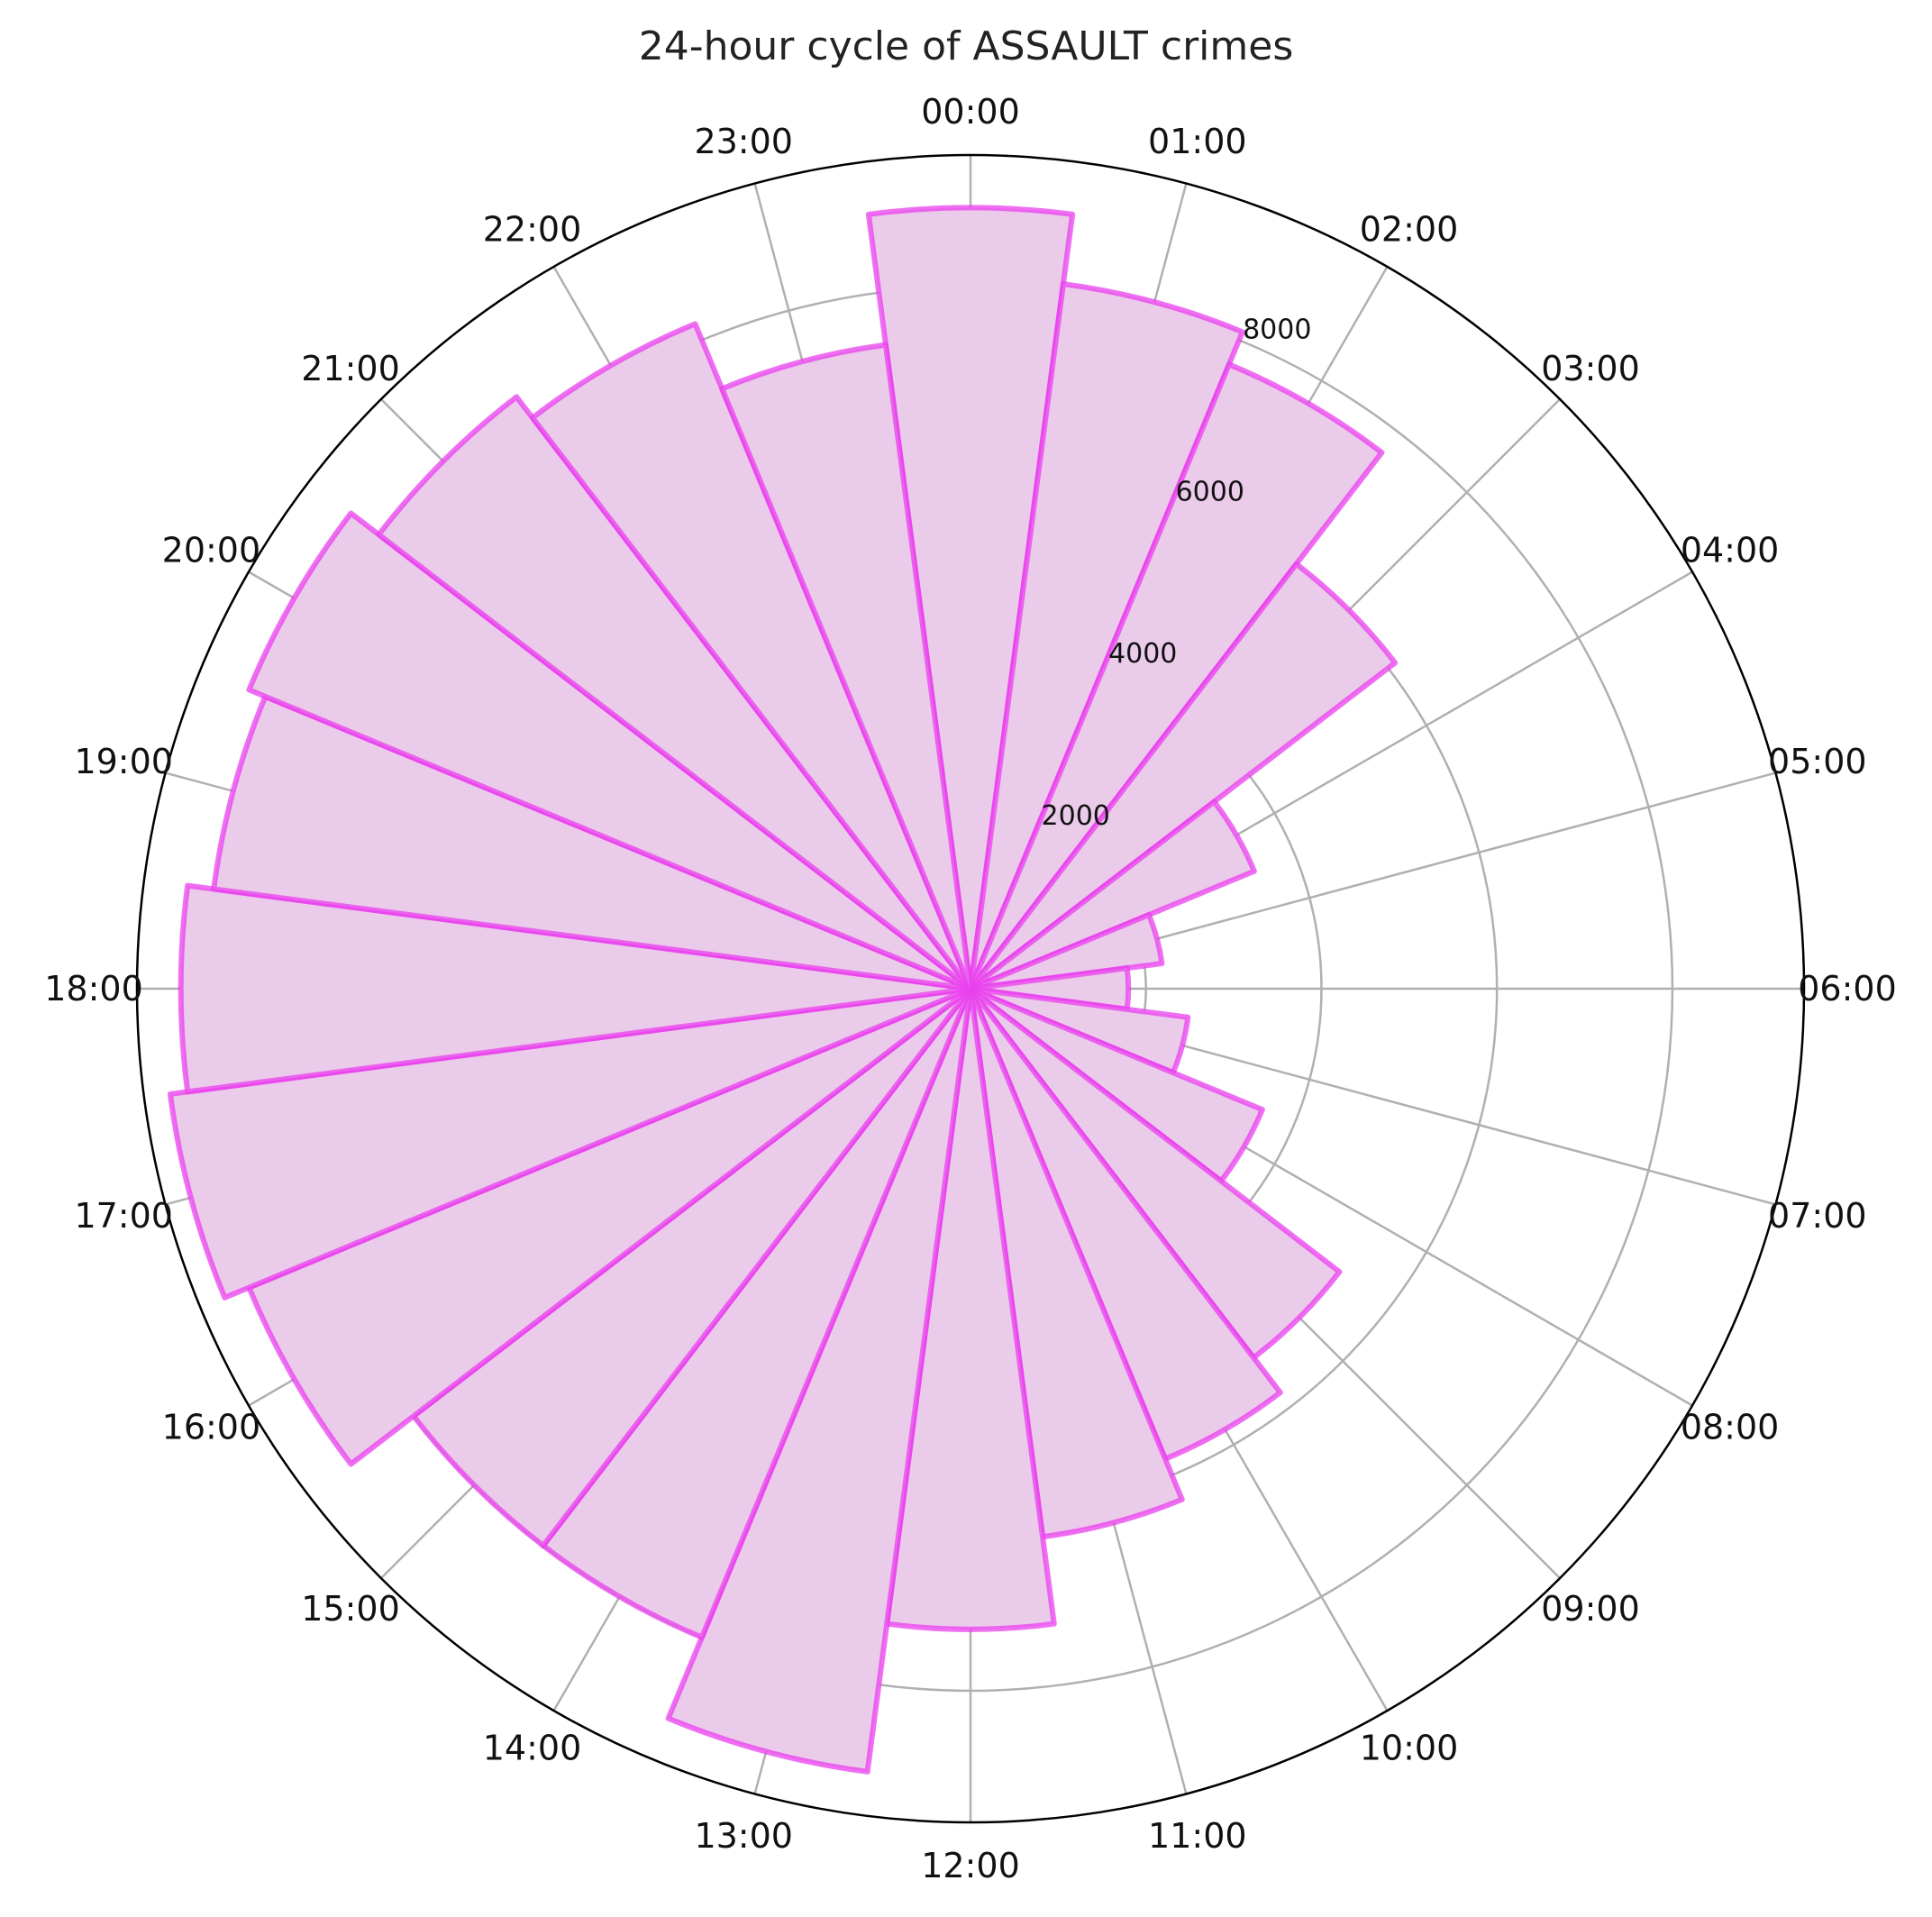 This screenshot has width=1932, height=1917. What do you see at coordinates (211, 551) in the screenshot?
I see `hour-label-20:00: 20:00` at bounding box center [211, 551].